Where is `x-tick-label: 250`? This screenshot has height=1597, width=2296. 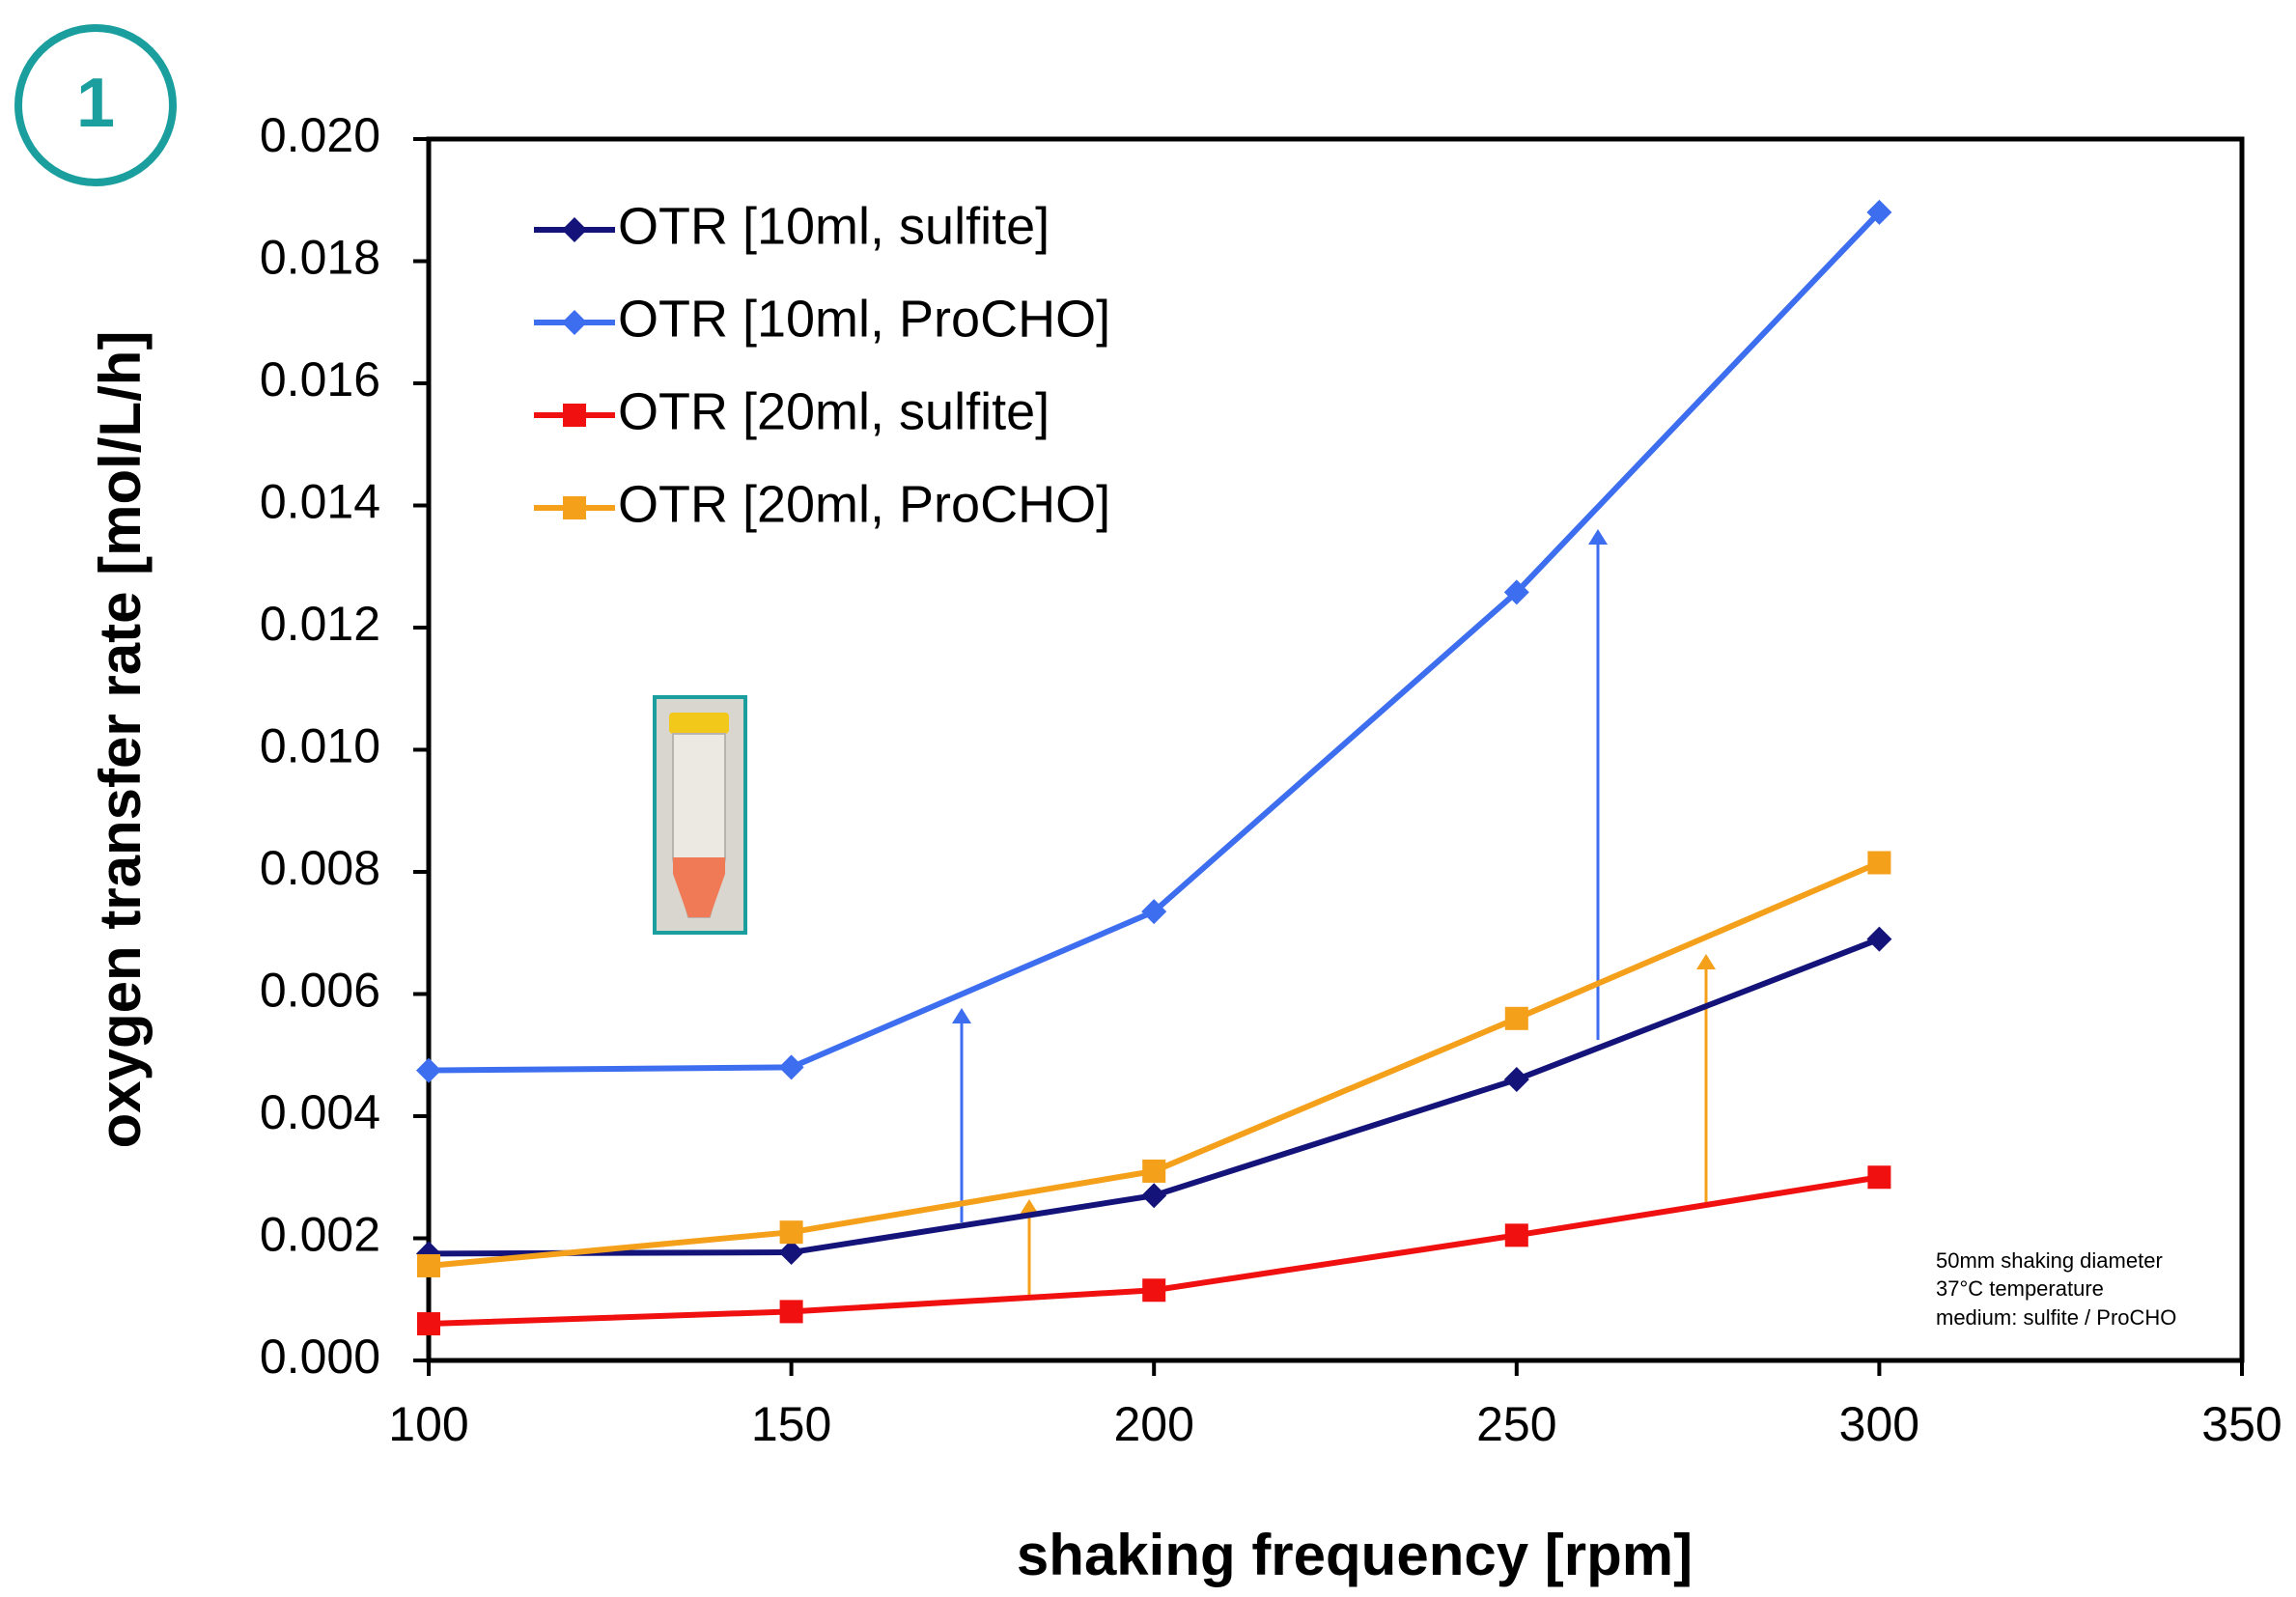
x-tick-label: 250 is located at coordinates (1516, 1424).